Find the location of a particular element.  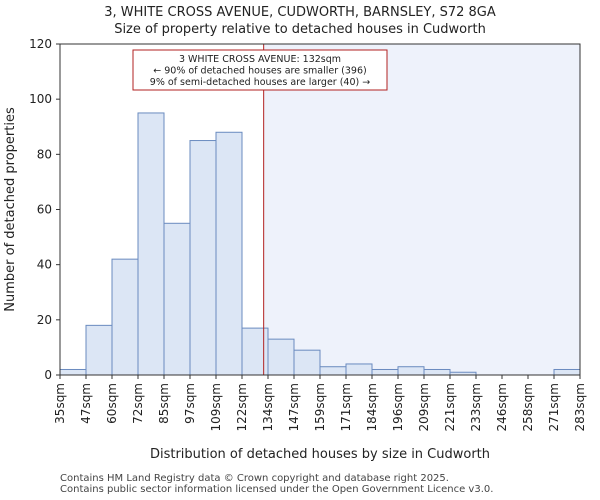

x-tick-label: 47sqm is located at coordinates (86, 403).